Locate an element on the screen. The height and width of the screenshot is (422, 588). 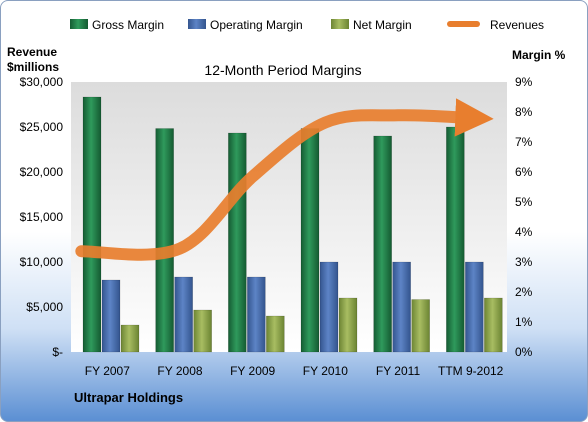
category-label: TTM 9-2012 is located at coordinates (471, 371).